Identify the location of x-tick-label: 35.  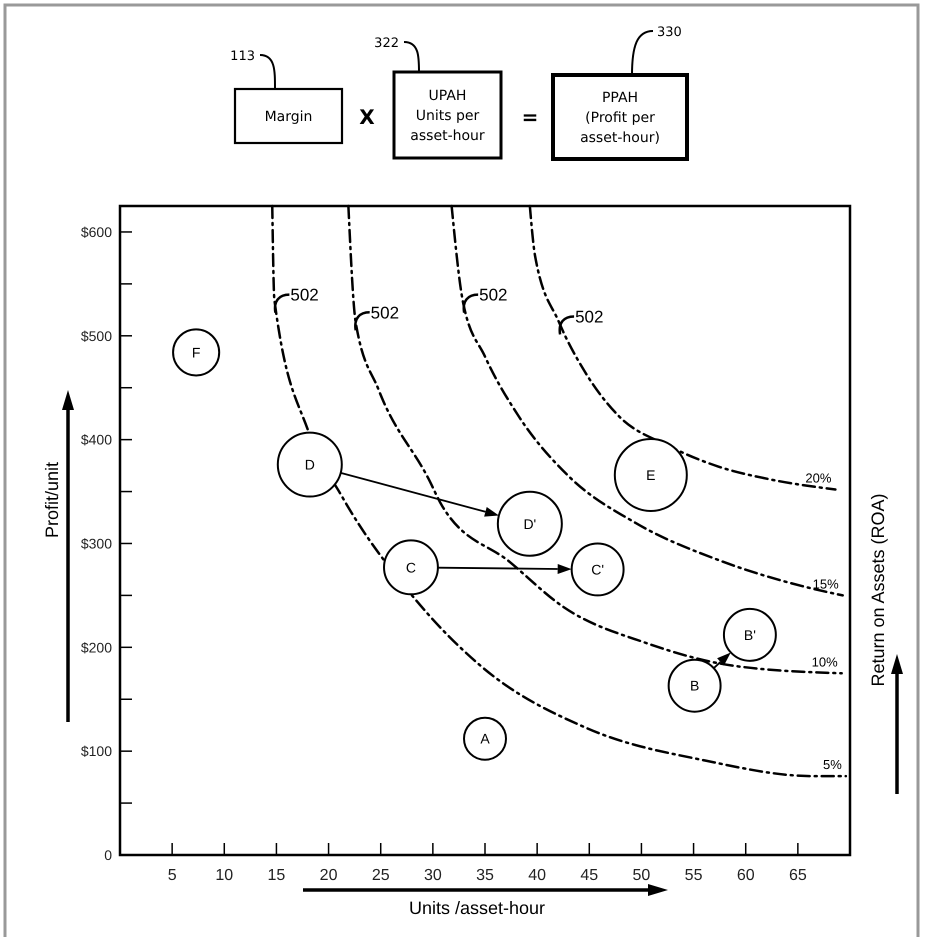
(485, 875).